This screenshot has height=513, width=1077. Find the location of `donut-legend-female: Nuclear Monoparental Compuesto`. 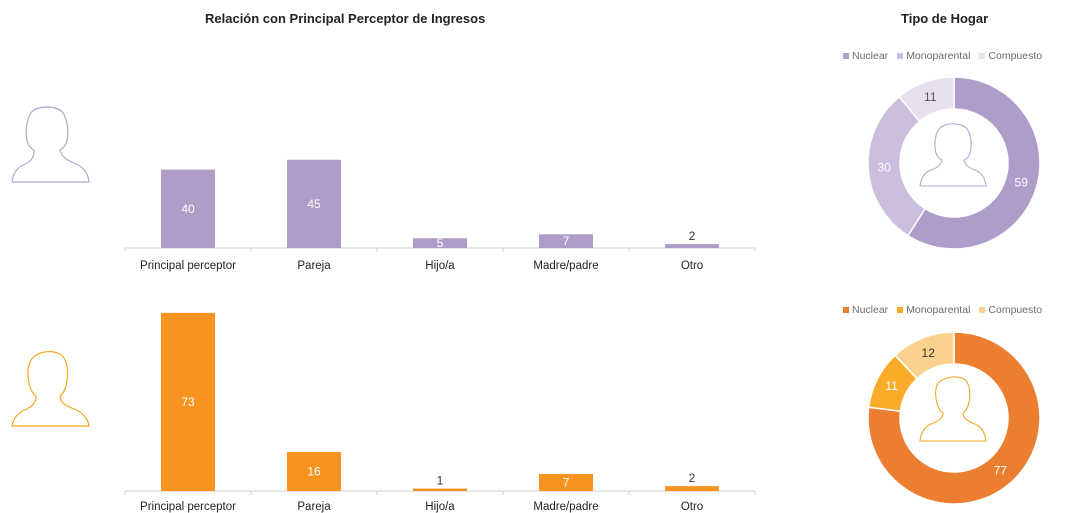

donut-legend-female: Nuclear Monoparental Compuesto is located at coordinates (942, 56).